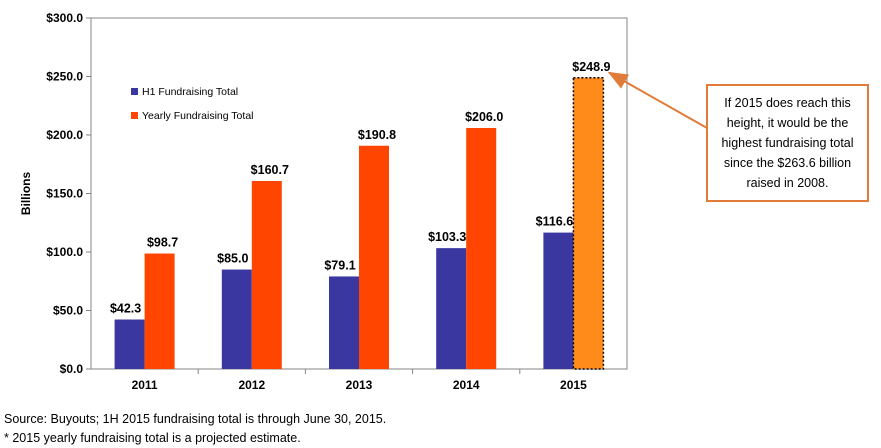 The height and width of the screenshot is (448, 881). What do you see at coordinates (484, 117) in the screenshot?
I see `data-label-yearly: $206.0` at bounding box center [484, 117].